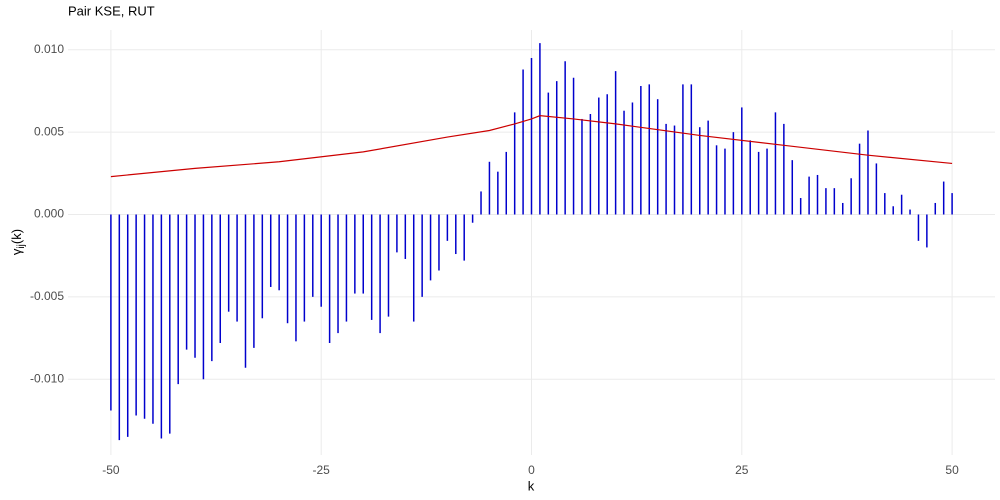  Describe the element at coordinates (322, 470) in the screenshot. I see `x-tick-label: -25` at that location.